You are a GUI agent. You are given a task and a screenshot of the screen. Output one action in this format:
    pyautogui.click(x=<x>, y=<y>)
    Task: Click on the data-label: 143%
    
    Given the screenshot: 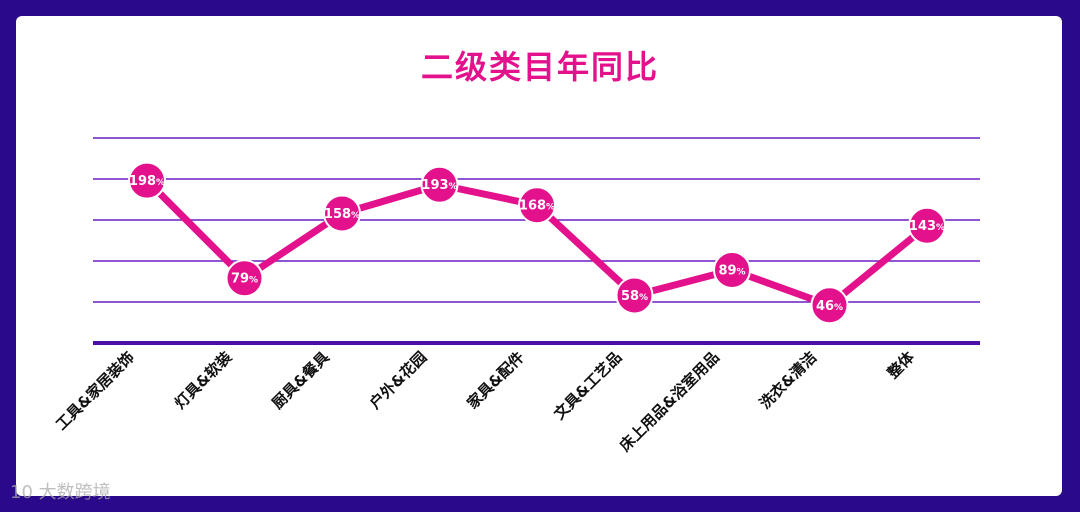 What is the action you would take?
    pyautogui.click(x=927, y=226)
    